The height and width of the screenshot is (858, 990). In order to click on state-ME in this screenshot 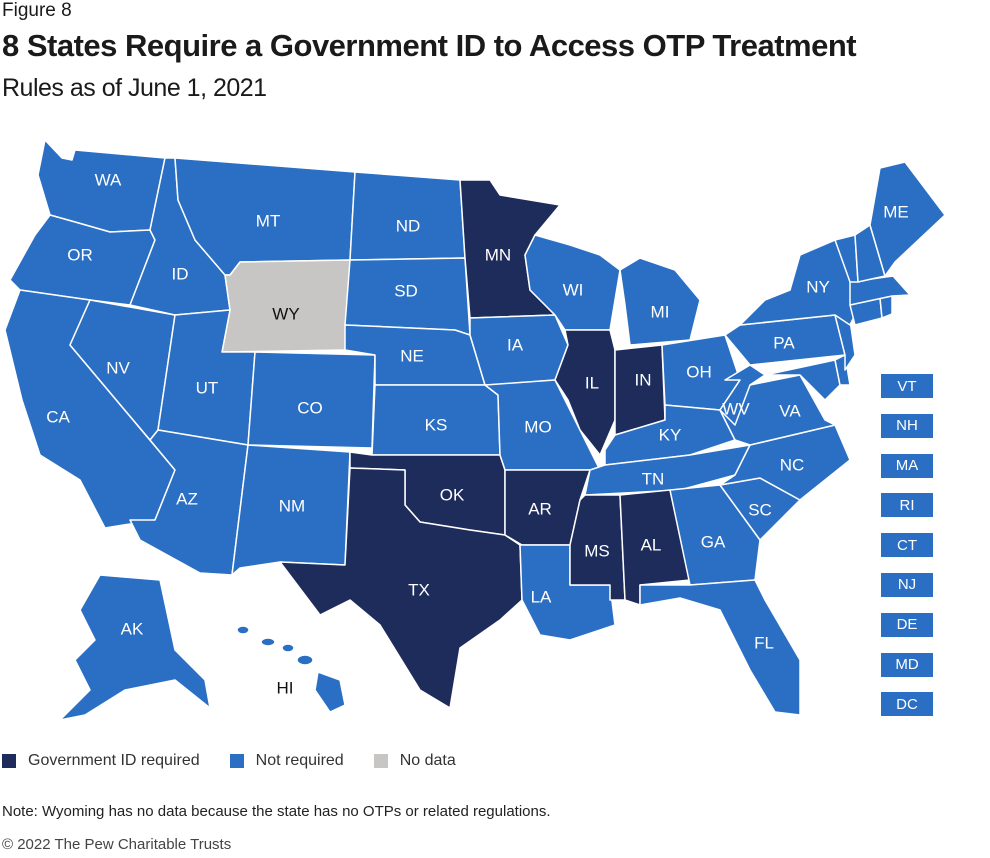, I will do `click(907, 219)`.